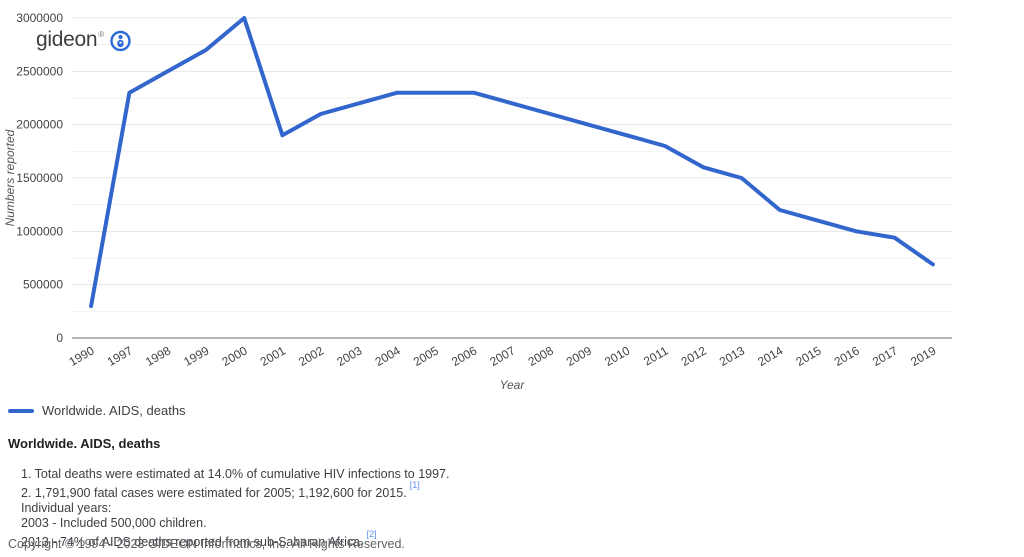 This screenshot has height=557, width=1024. Describe the element at coordinates (388, 356) in the screenshot. I see `x-axis-tick-label: 2004` at that location.